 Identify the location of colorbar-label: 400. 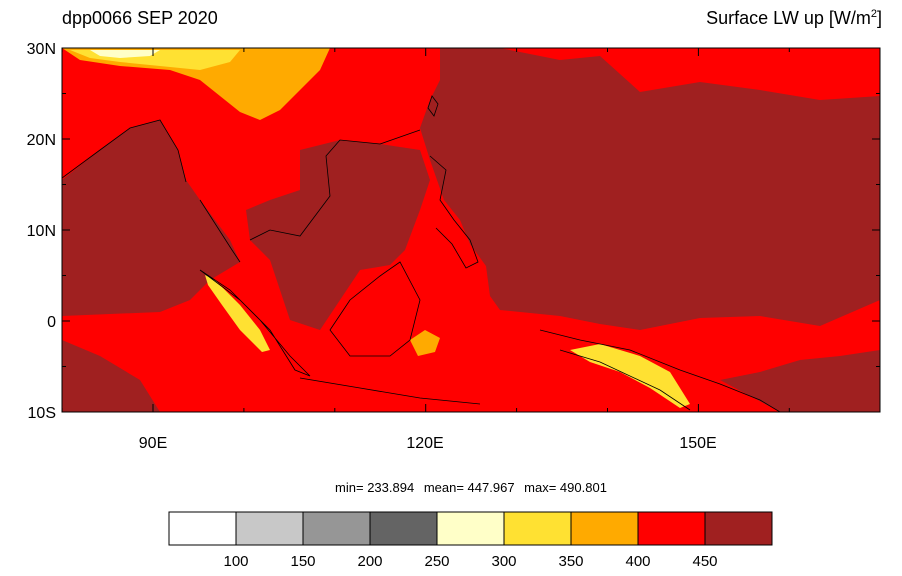
(638, 561).